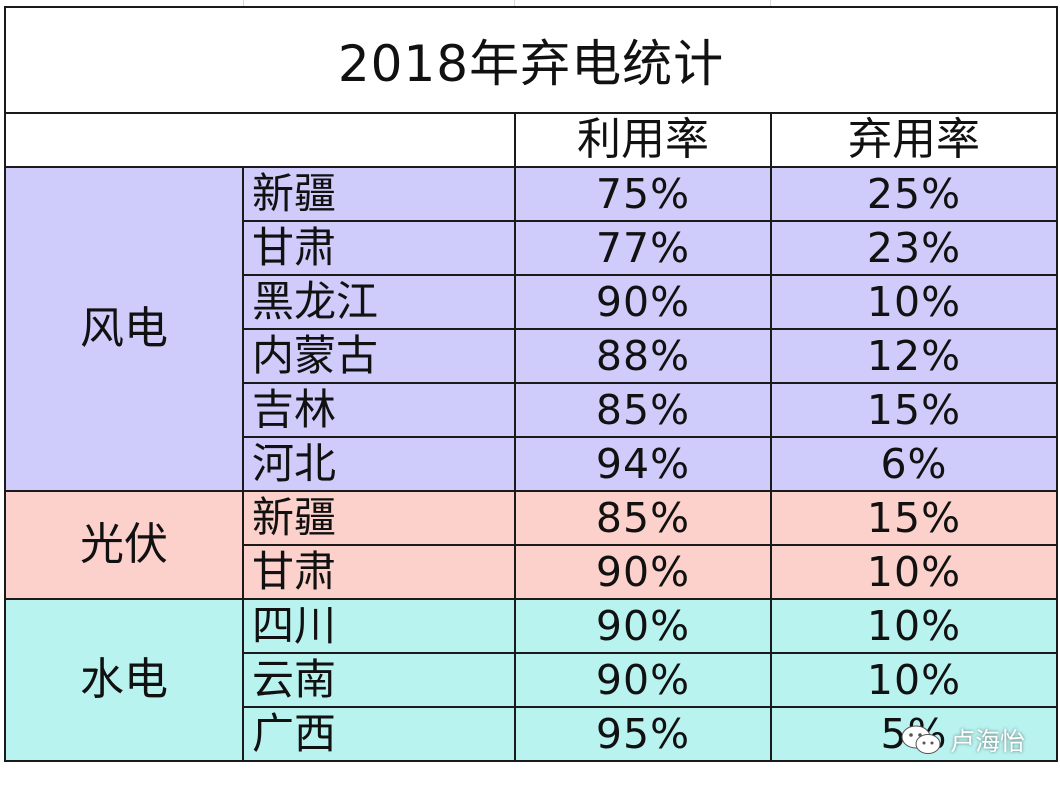 This screenshot has width=1060, height=788. I want to click on table-row: 光伏 新疆 85% 15%, so click(531, 545).